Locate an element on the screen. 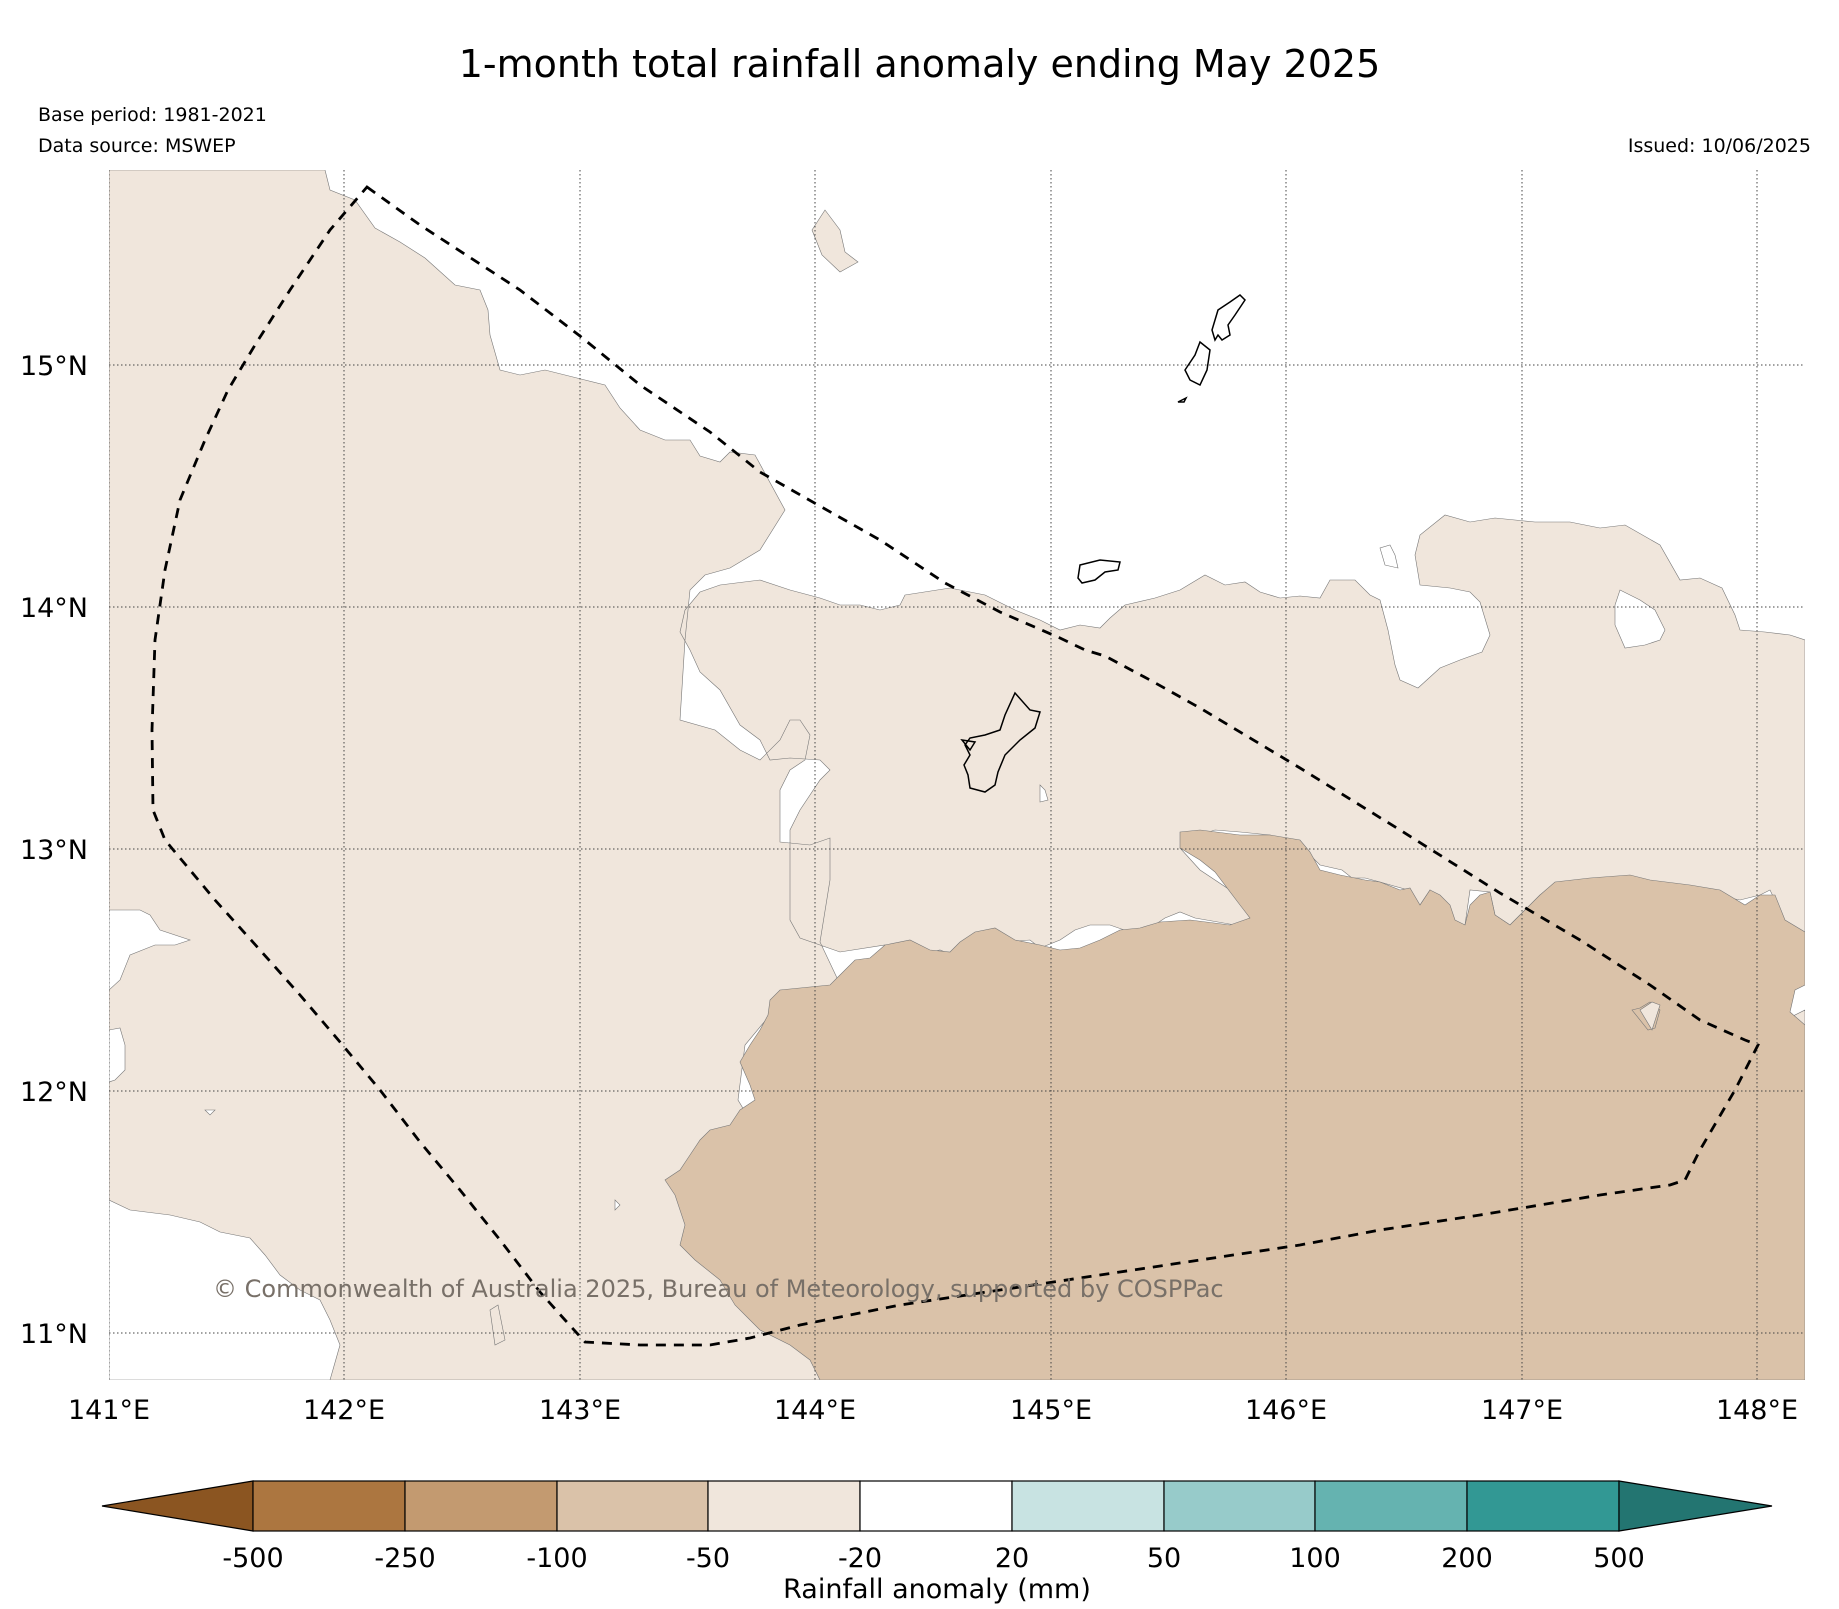 The width and height of the screenshot is (1839, 1609). colorbar-tick-label: -250 is located at coordinates (404, 1558).